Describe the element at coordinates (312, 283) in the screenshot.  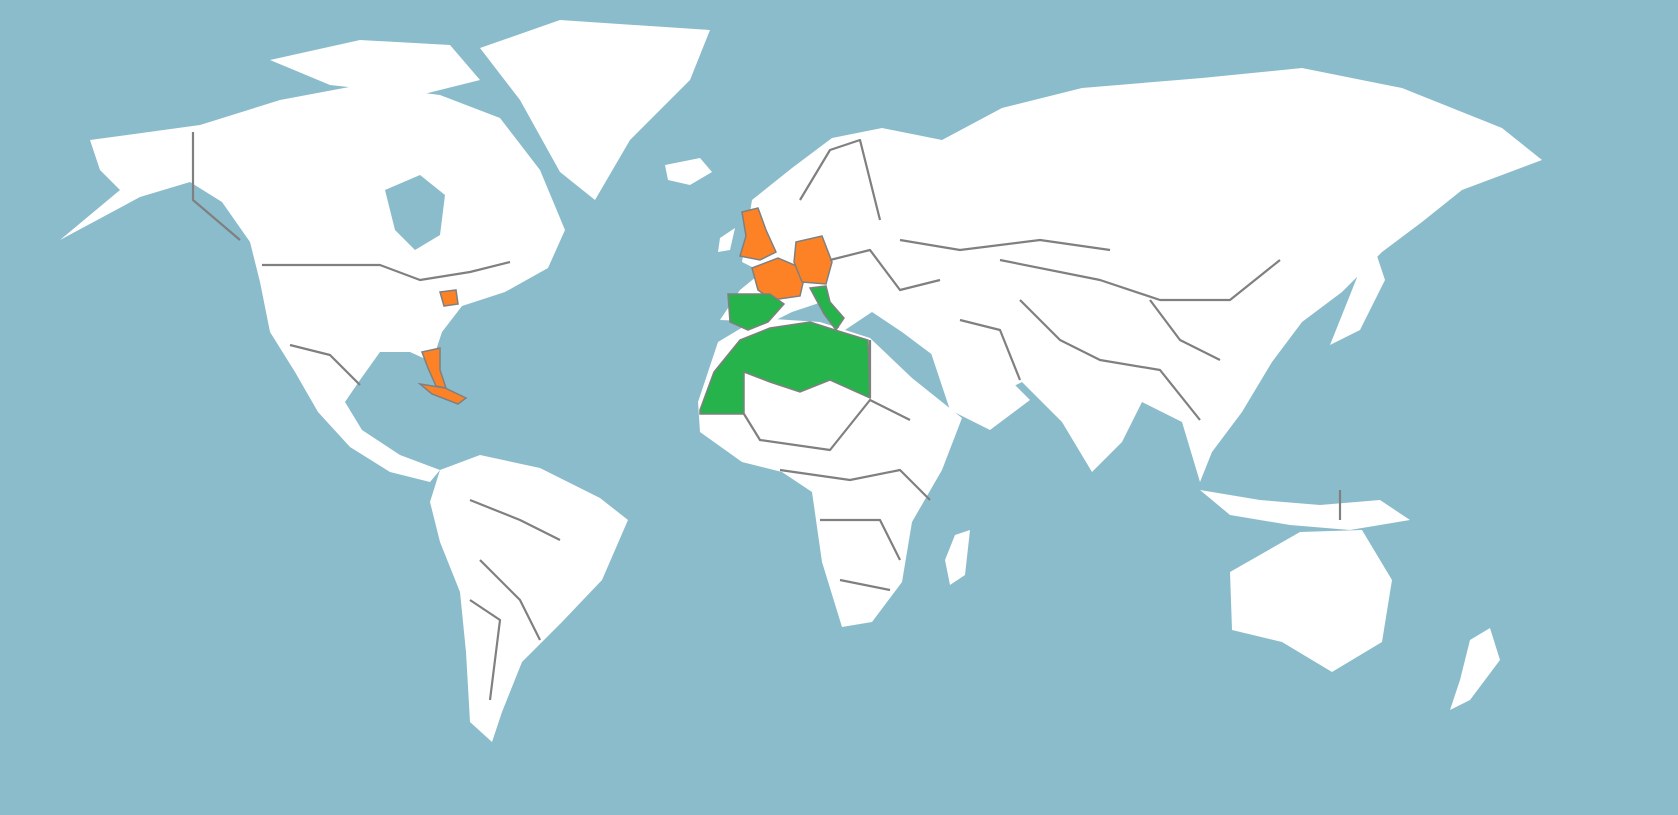
I see `north-america` at that location.